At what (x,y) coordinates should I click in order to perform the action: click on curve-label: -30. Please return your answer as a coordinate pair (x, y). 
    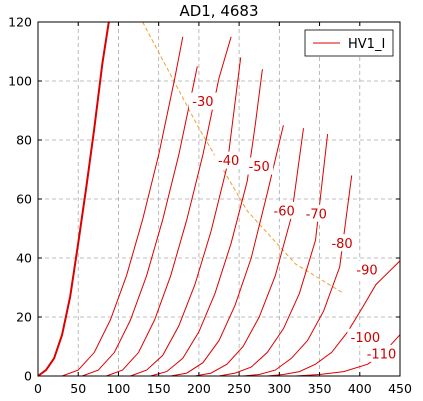
    Looking at the image, I should click on (202, 102).